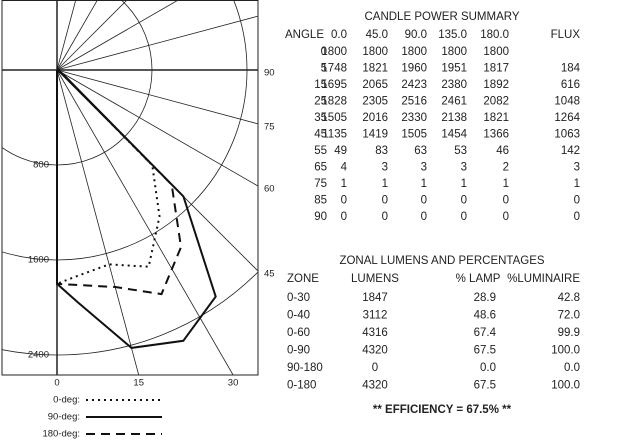 The image size is (623, 440). What do you see at coordinates (485, 298) in the screenshot?
I see `zonal-cell: 28.9` at bounding box center [485, 298].